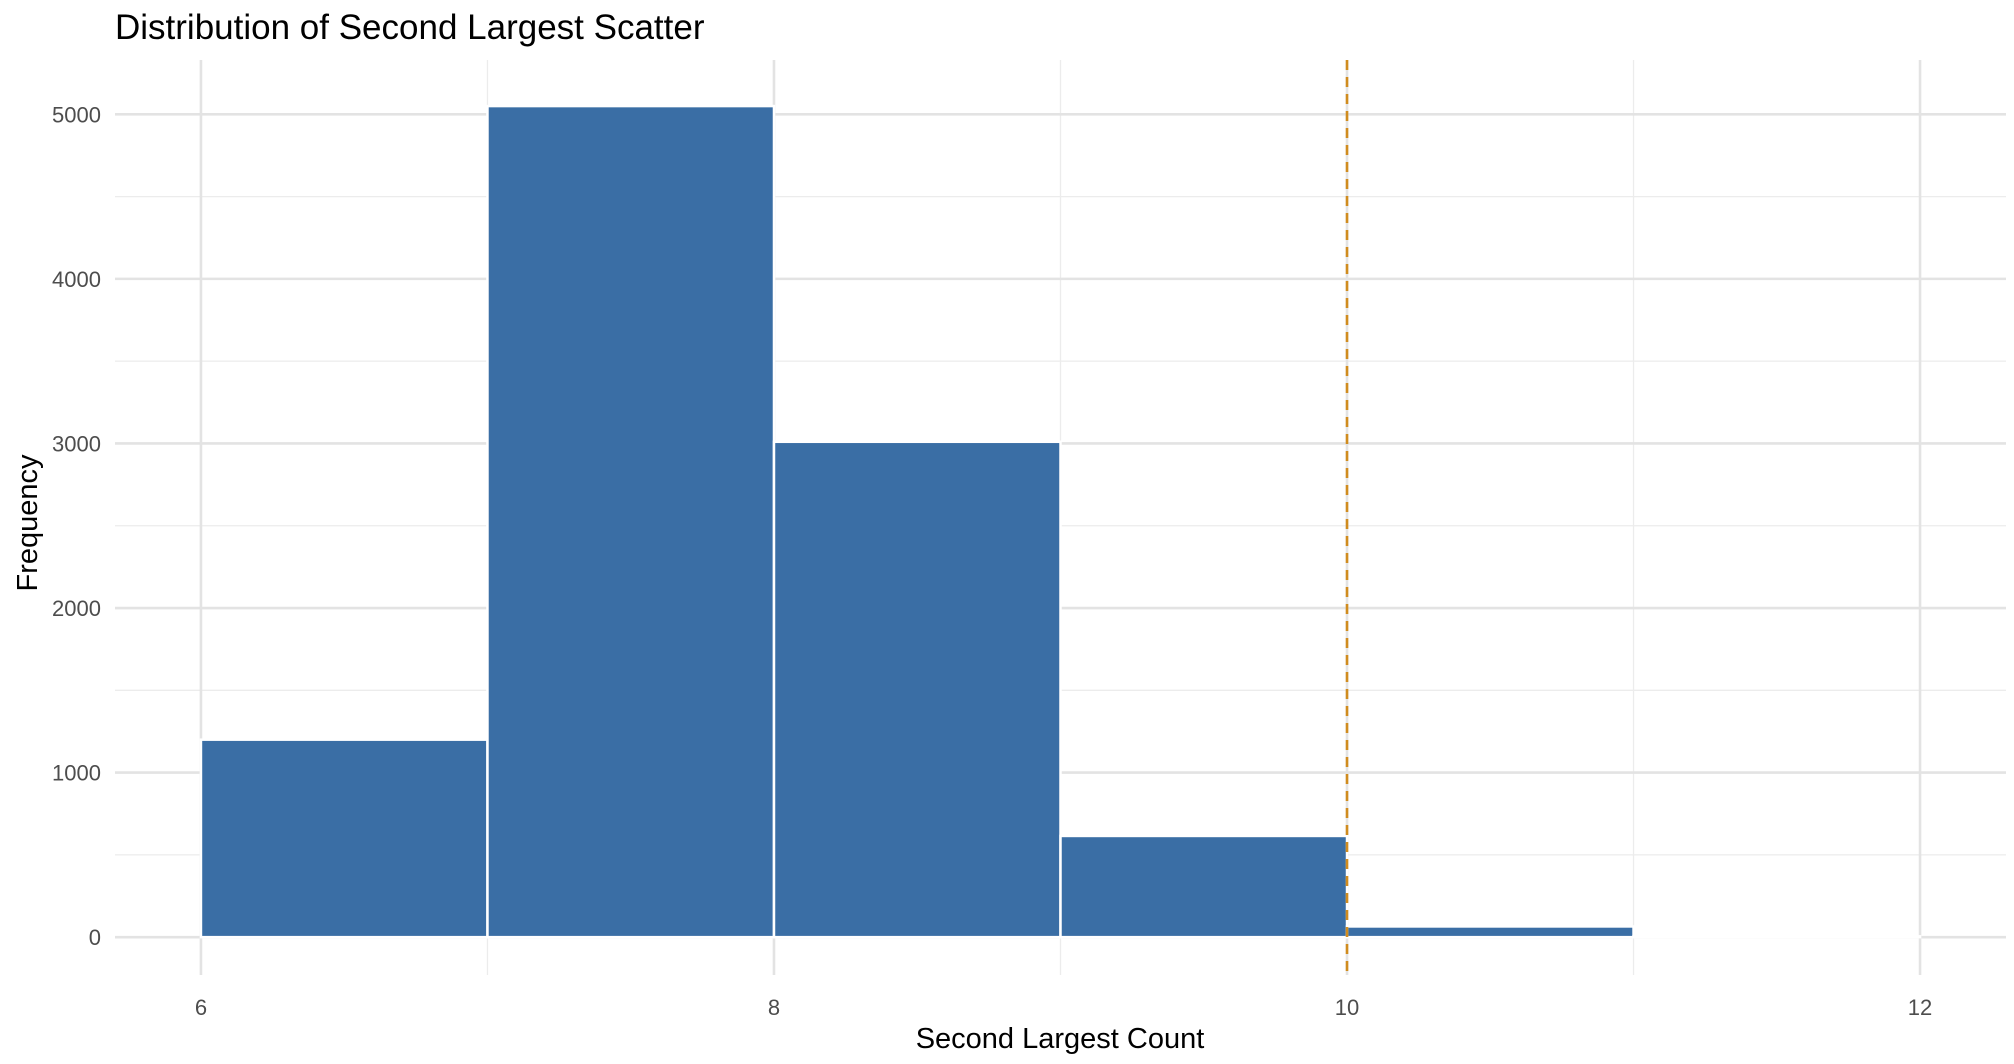 Image resolution: width=2014 pixels, height=1064 pixels. What do you see at coordinates (1347, 1007) in the screenshot?
I see `x-tick-label: 10` at bounding box center [1347, 1007].